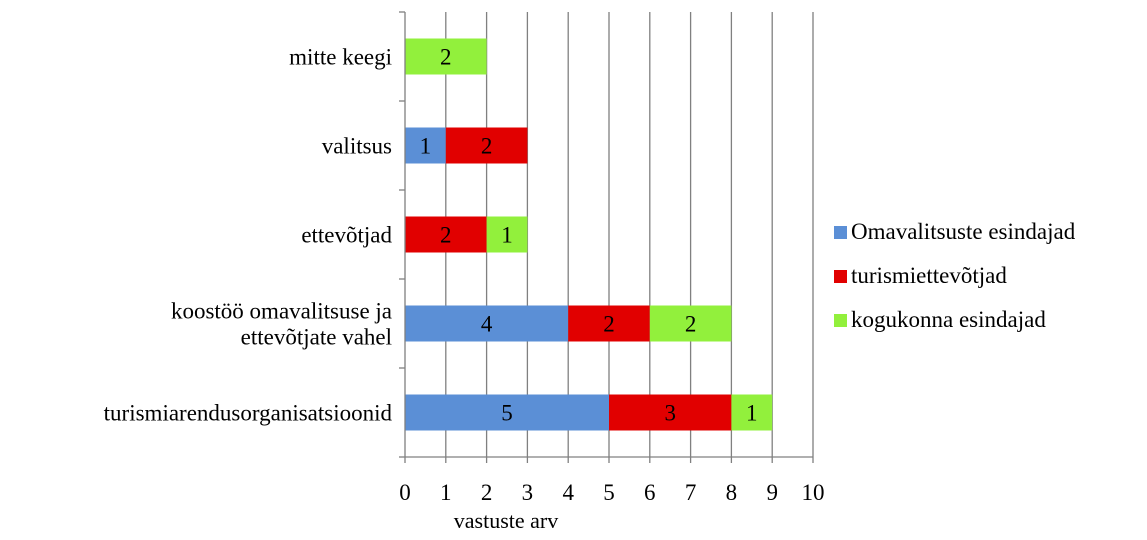 Image resolution: width=1147 pixels, height=540 pixels. What do you see at coordinates (346, 235) in the screenshot?
I see `category-label: ettevõtjad` at bounding box center [346, 235].